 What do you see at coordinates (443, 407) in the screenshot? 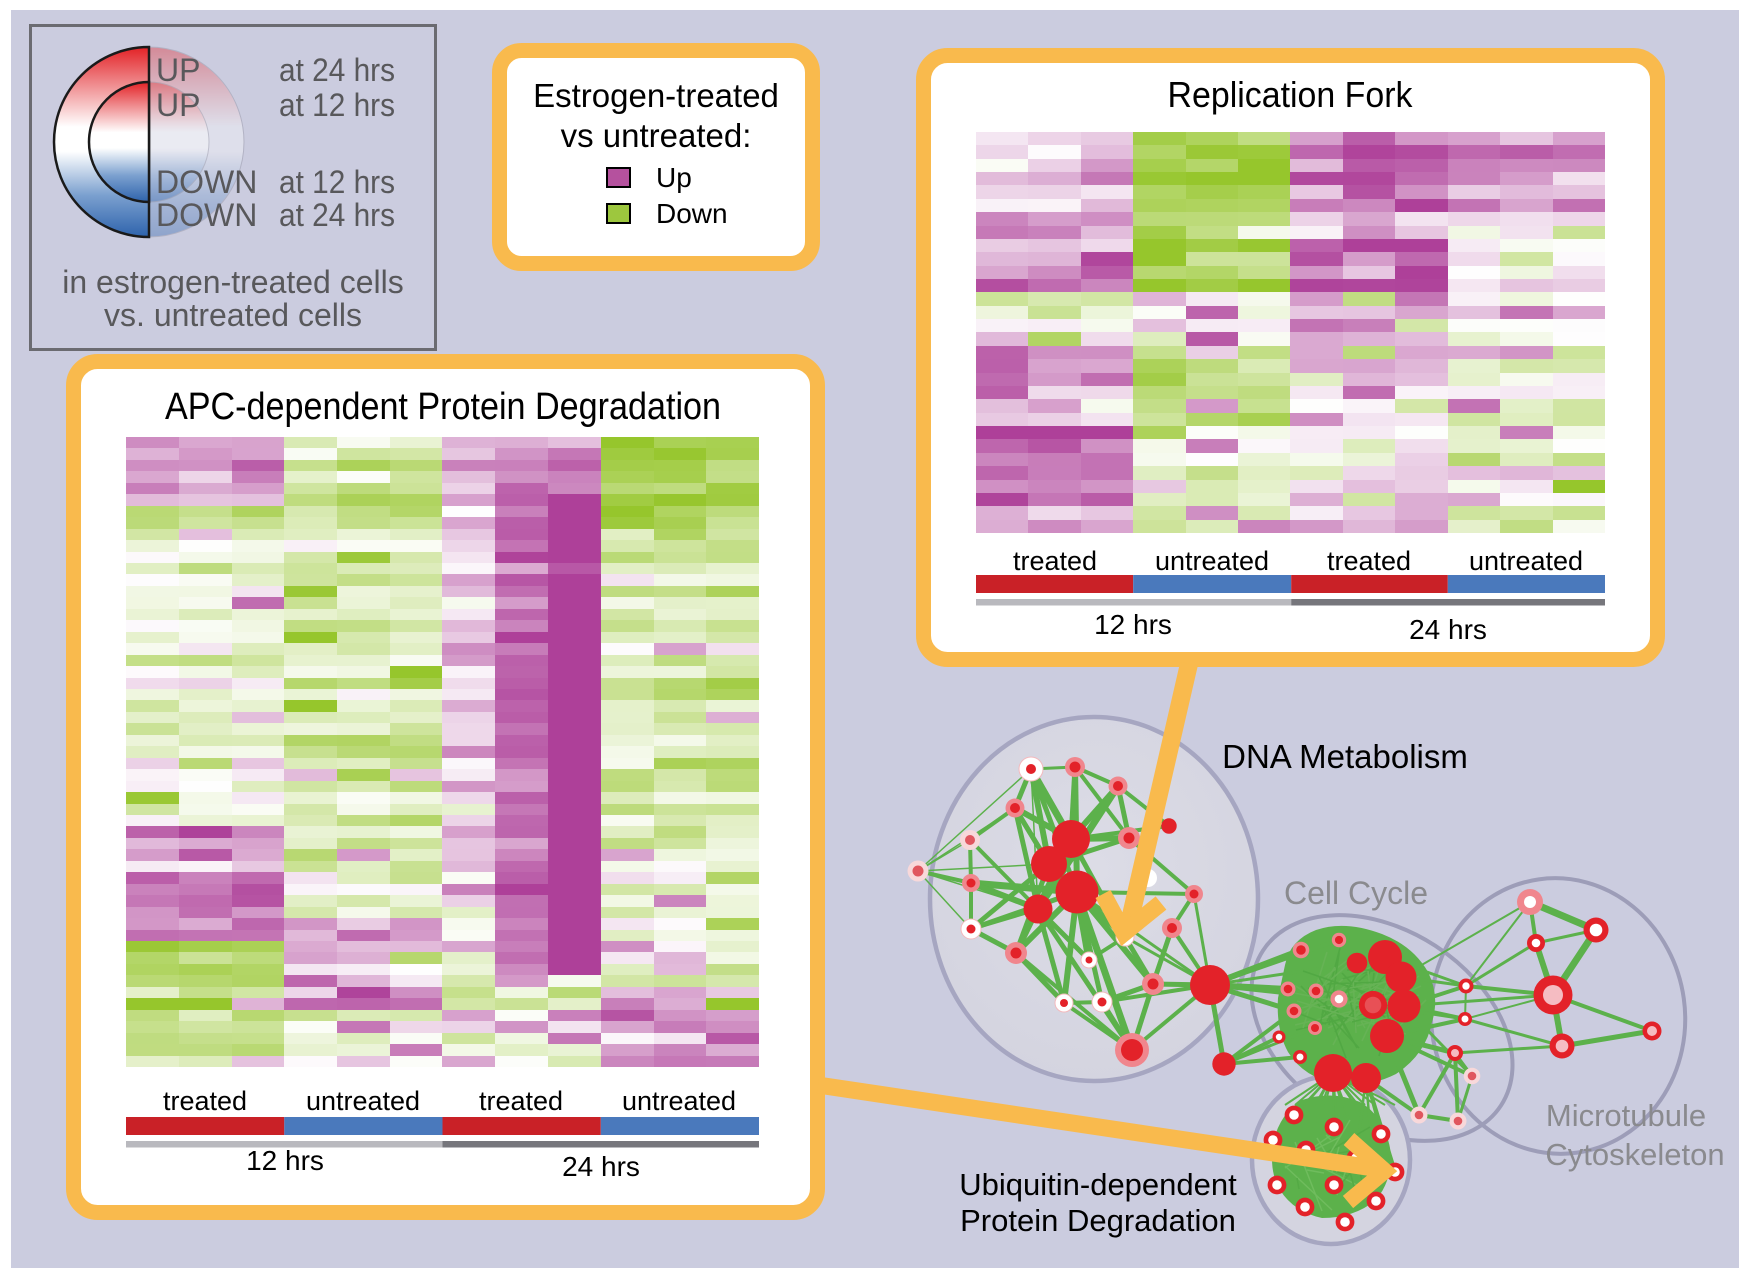
I see `svg-text:APC-dependent Protein Degradat: APC-dependent Protein Degradation` at bounding box center [443, 407].